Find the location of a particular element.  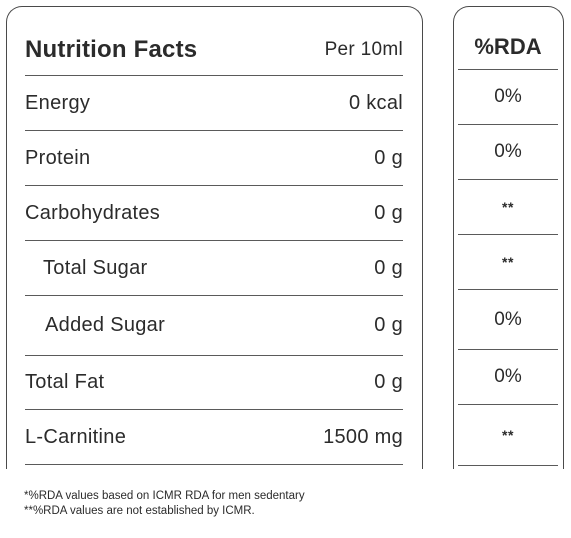

nutrient-label: L-Carnitine is located at coordinates (76, 436).